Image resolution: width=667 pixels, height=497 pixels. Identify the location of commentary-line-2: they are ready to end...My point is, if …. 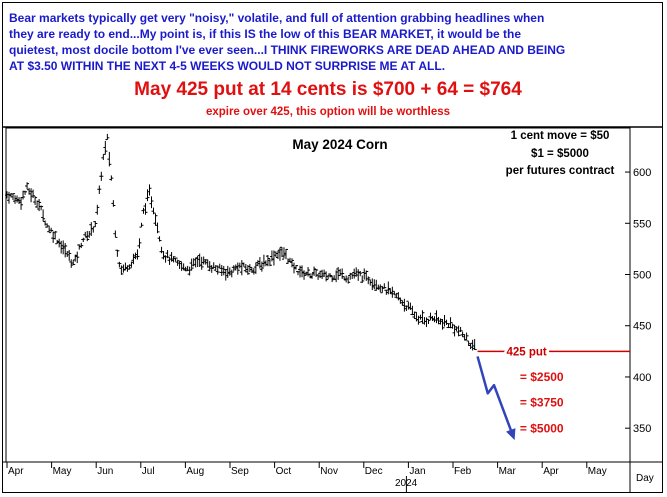
(265, 34).